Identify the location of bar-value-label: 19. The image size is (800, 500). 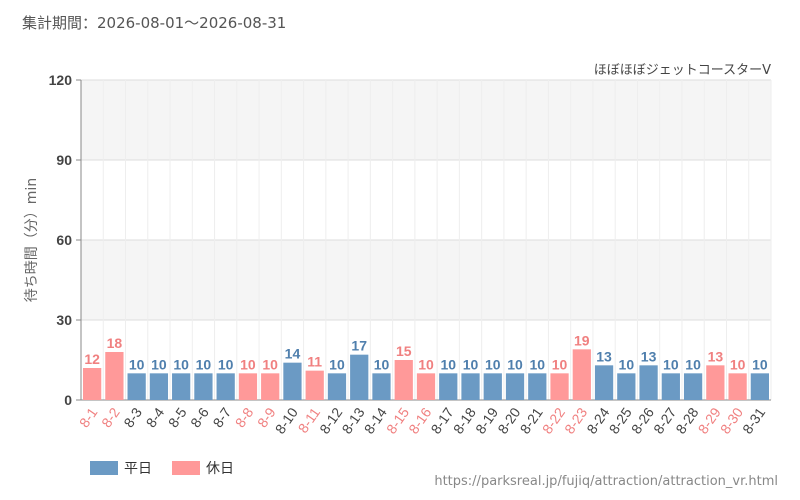
(582, 340).